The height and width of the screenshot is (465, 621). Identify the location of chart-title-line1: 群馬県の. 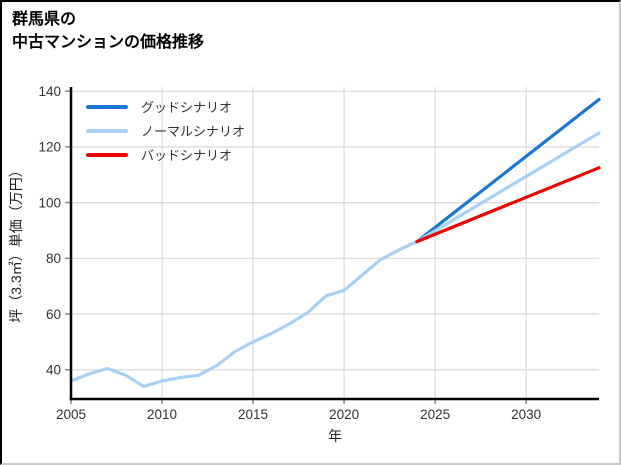
(44, 19).